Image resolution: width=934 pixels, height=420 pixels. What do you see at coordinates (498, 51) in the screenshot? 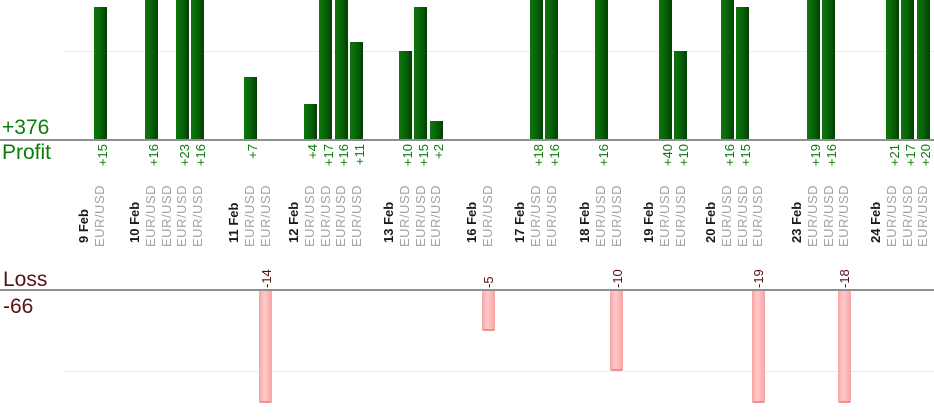
I see `profit-gridline` at bounding box center [498, 51].